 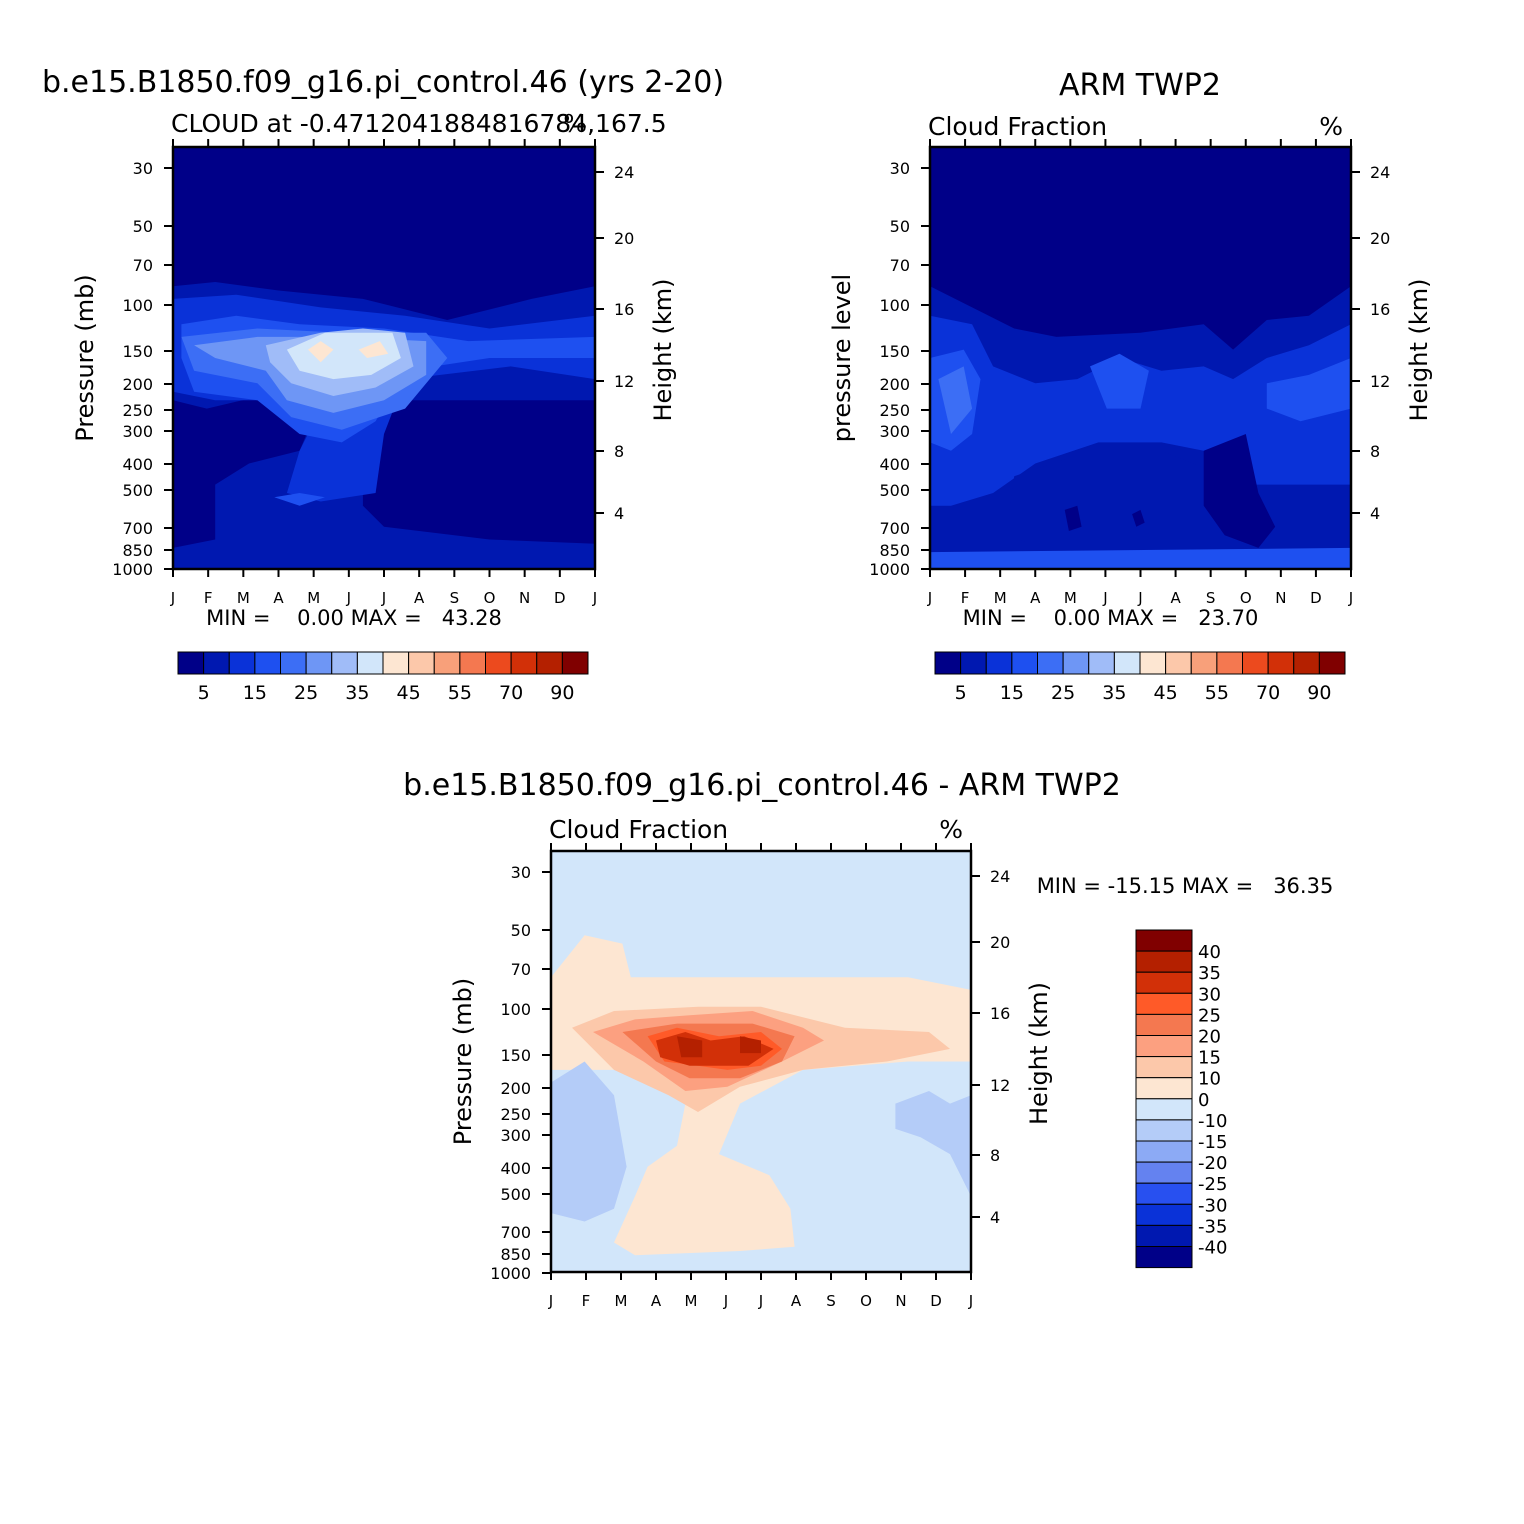 I want to click on colorbar-label: 40, so click(x=1209, y=952).